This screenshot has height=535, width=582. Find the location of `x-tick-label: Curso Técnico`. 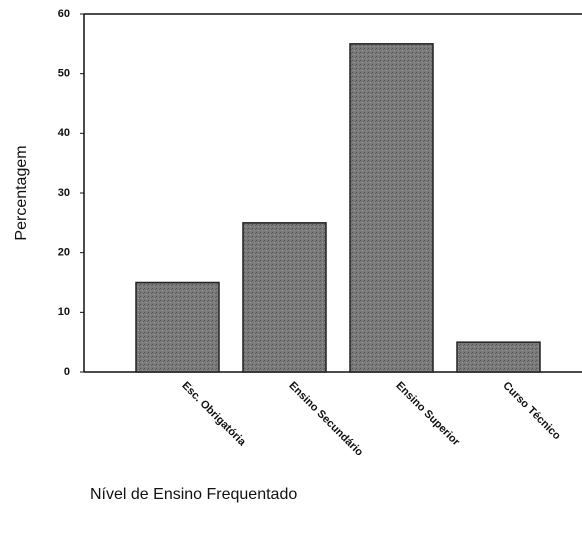

x-tick-label: Curso Técnico is located at coordinates (531, 411).